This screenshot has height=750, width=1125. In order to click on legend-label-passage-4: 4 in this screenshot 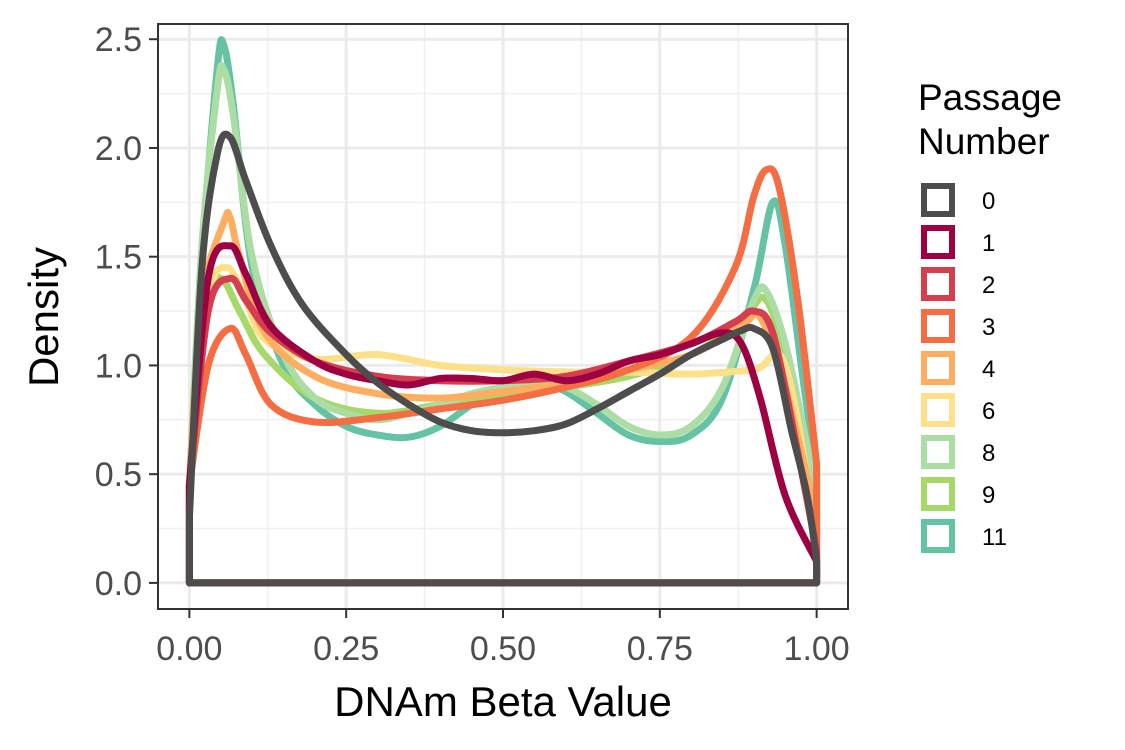, I will do `click(988, 369)`.